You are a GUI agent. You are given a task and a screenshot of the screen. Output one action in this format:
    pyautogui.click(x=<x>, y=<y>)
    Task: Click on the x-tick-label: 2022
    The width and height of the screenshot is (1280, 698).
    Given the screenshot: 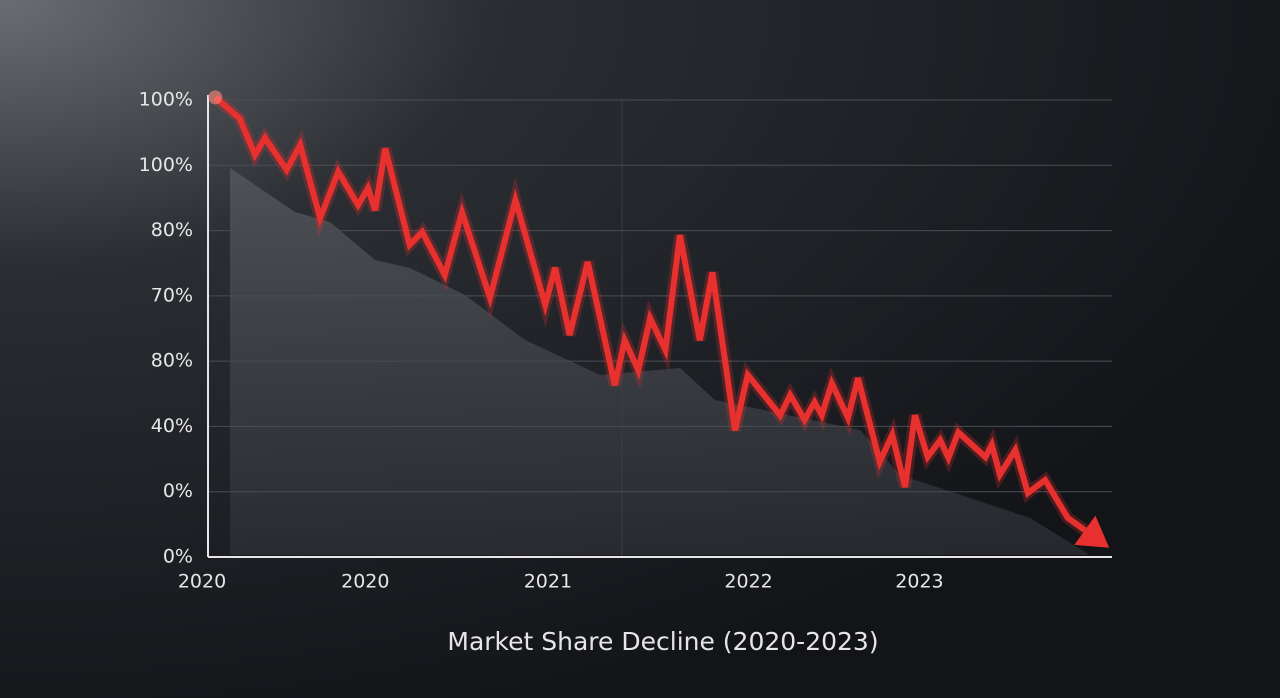 What is the action you would take?
    pyautogui.click(x=748, y=582)
    